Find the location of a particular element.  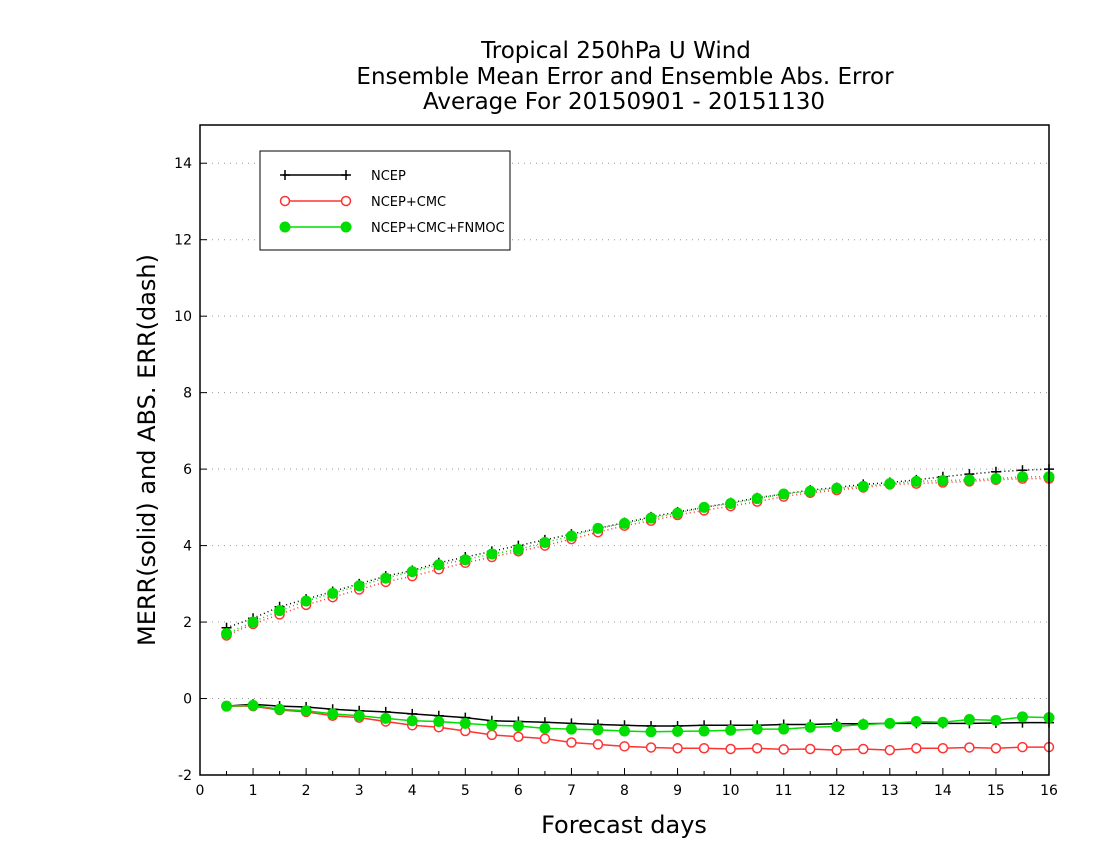

x-tick-label: 5 is located at coordinates (465, 791).